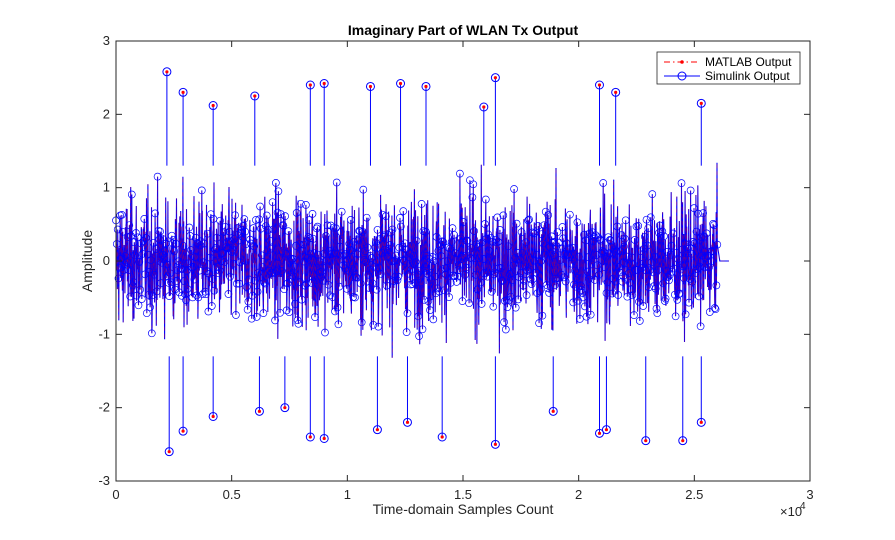 This screenshot has height=540, width=895. What do you see at coordinates (106, 260) in the screenshot?
I see `y-tick-label: 0` at bounding box center [106, 260].